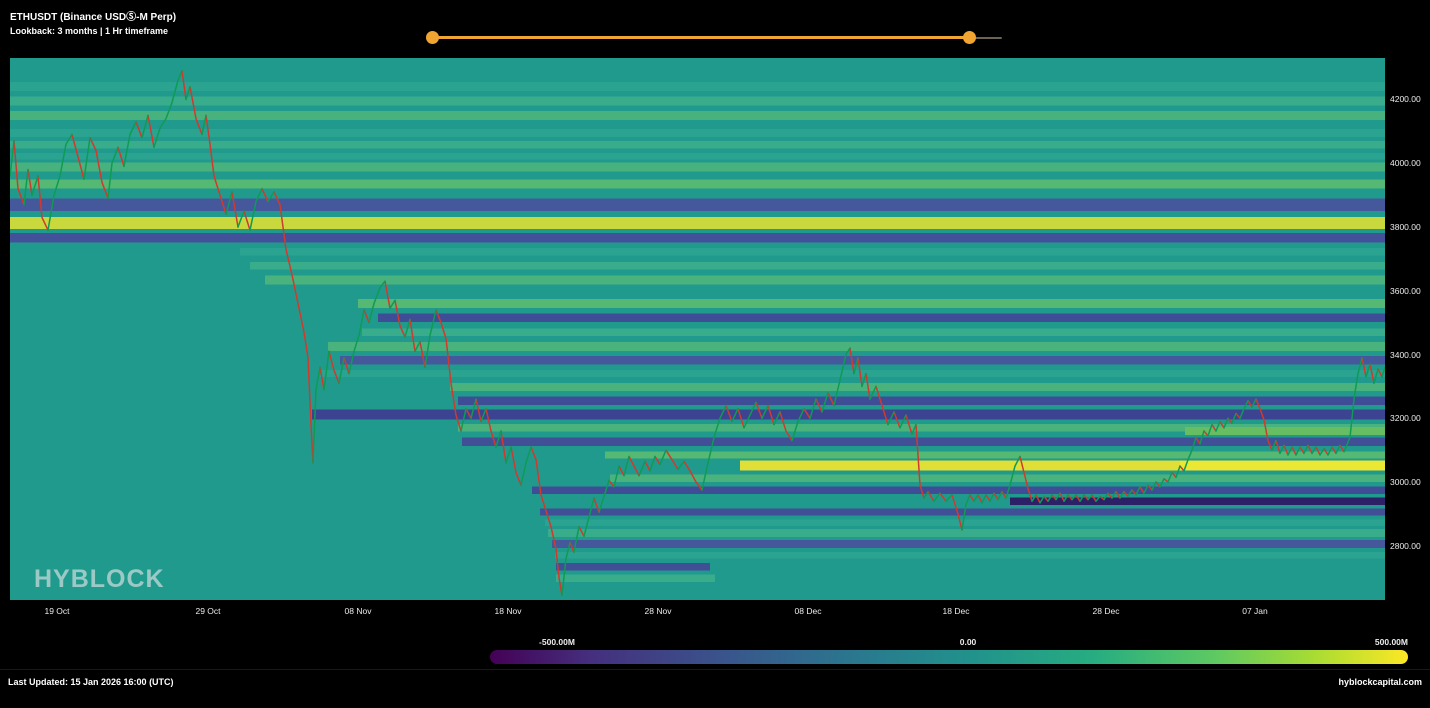 The width and height of the screenshot is (1430, 708). What do you see at coordinates (1405, 227) in the screenshot?
I see `price-tick-label: 3800.00` at bounding box center [1405, 227].